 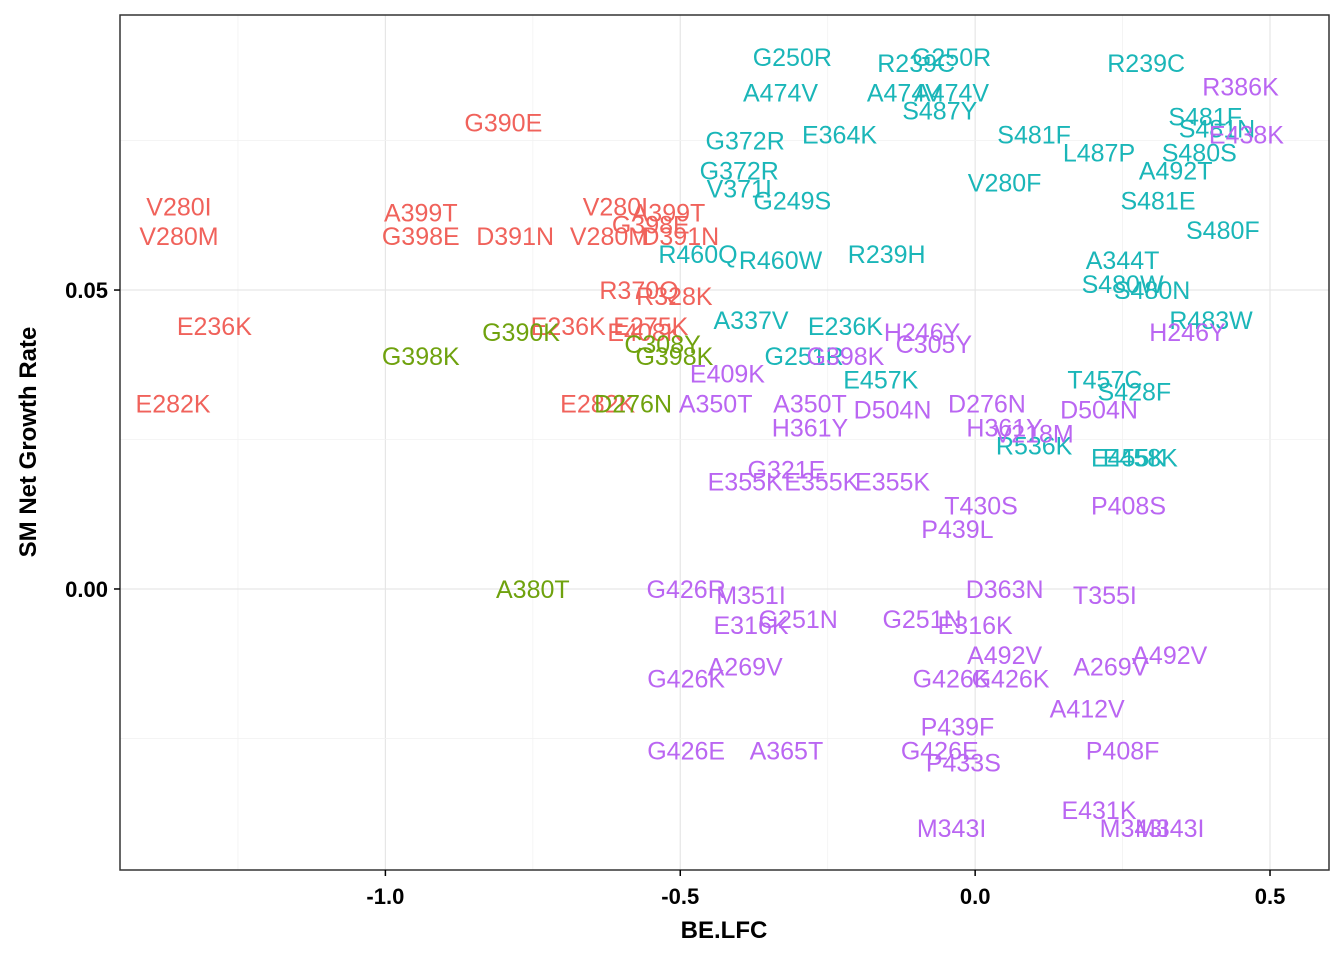 What do you see at coordinates (644, 333) in the screenshot?
I see `point-label: E408K` at bounding box center [644, 333].